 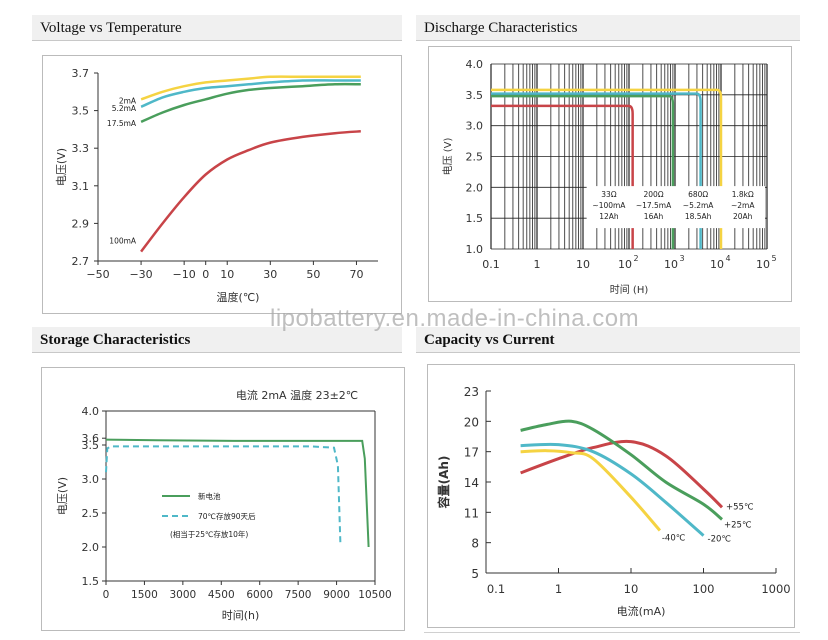 I want to click on x-axis-label: 时间(h), so click(x=241, y=615).